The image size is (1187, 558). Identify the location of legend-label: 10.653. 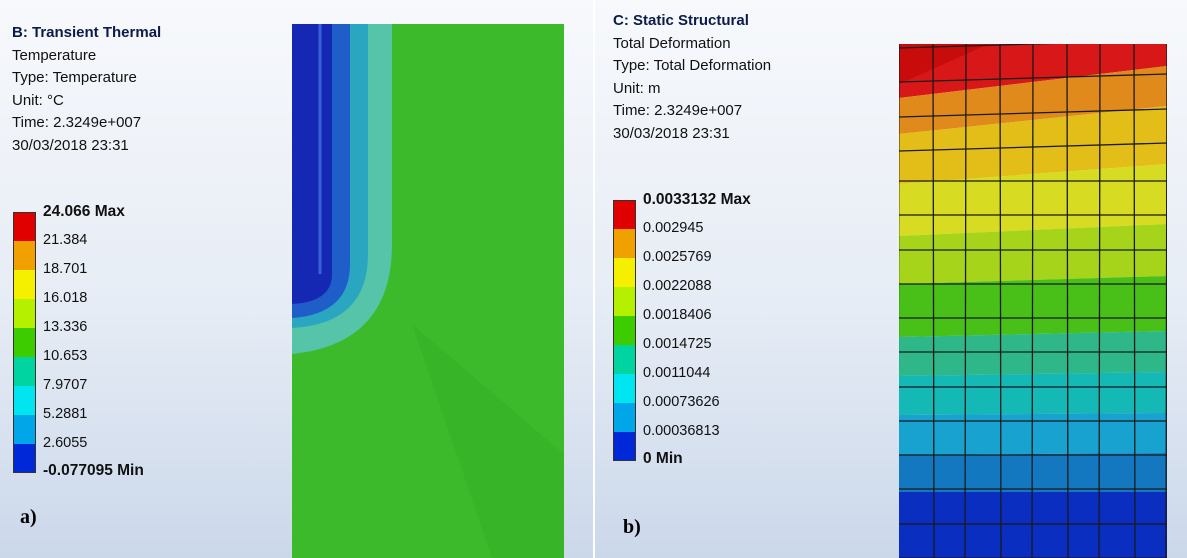
(65, 356).